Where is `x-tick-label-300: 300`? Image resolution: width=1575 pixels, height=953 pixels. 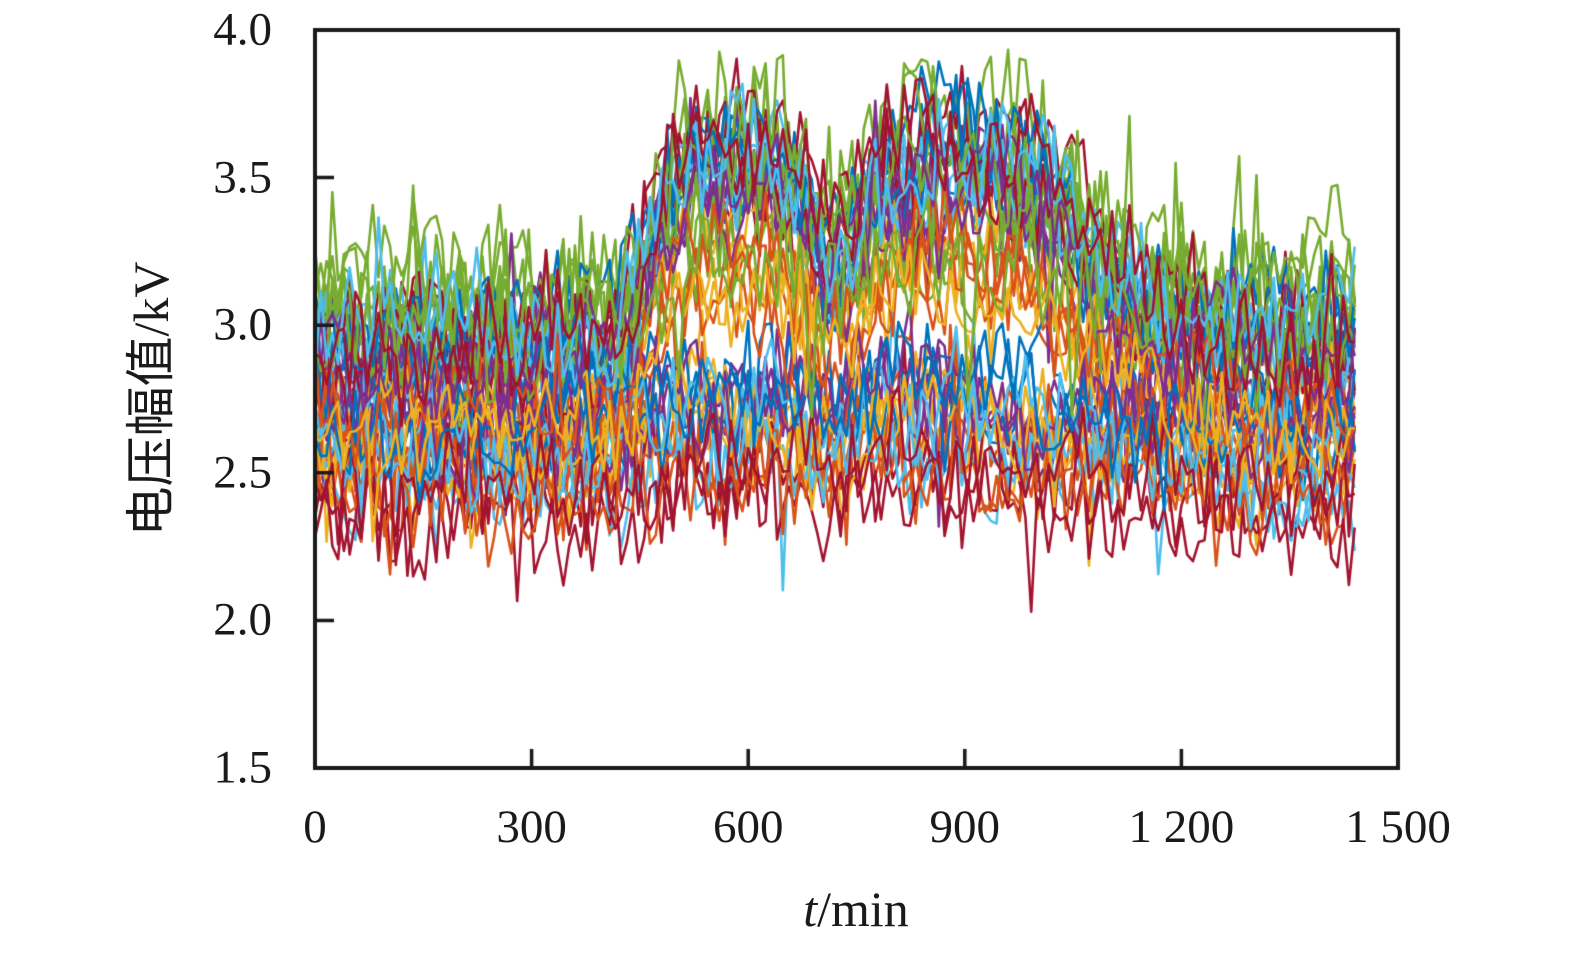
x-tick-label-300: 300 is located at coordinates (531, 827).